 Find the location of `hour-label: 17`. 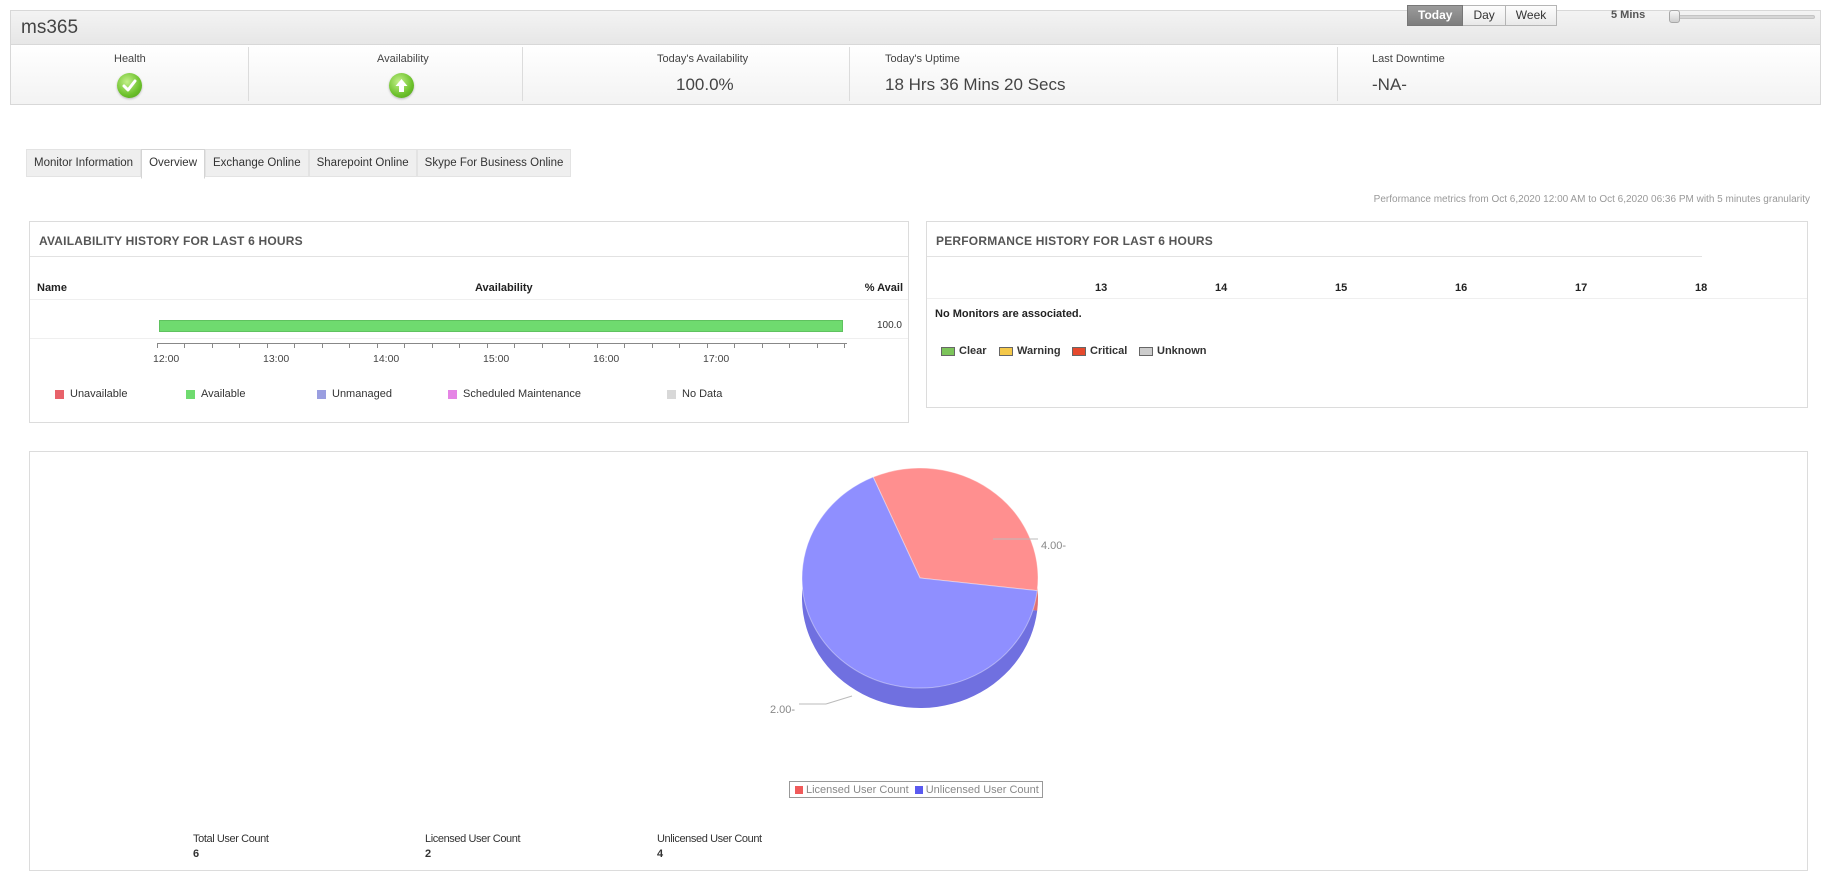

hour-label: 17 is located at coordinates (1581, 288).